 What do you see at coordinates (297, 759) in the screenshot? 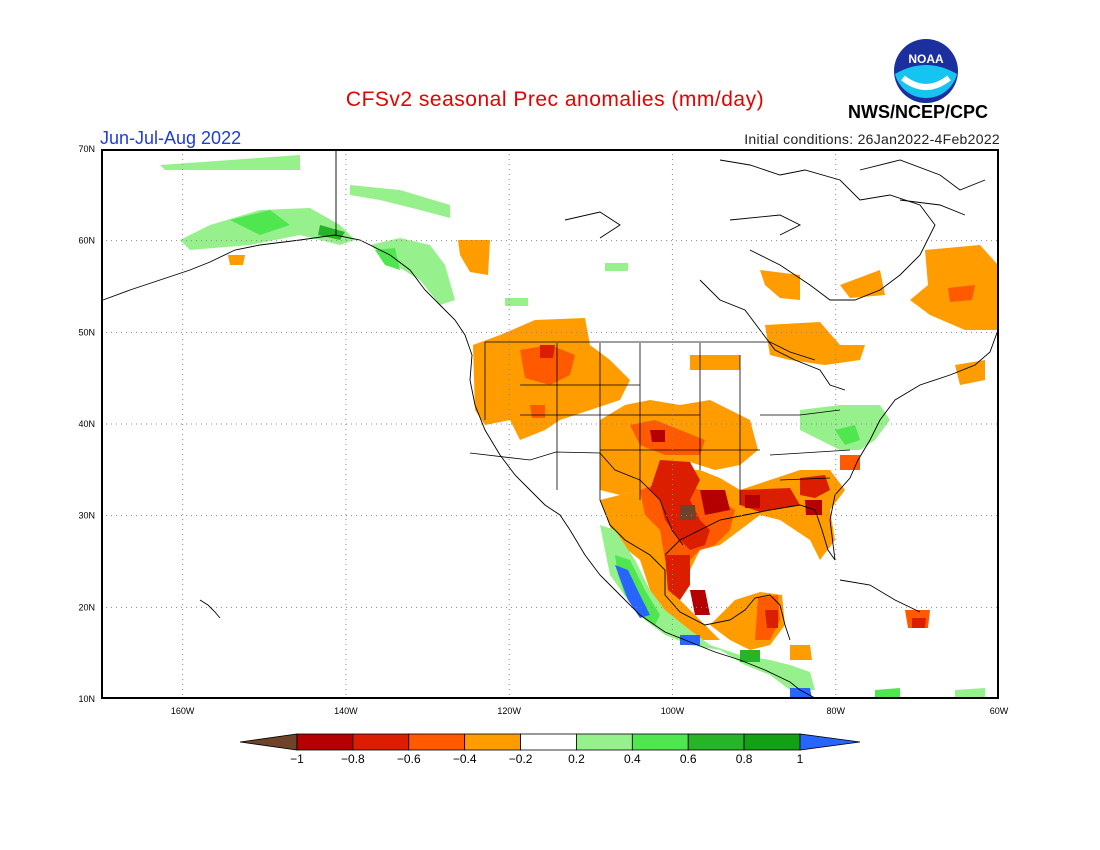
I see `colorbar-tick-label: −1` at bounding box center [297, 759].